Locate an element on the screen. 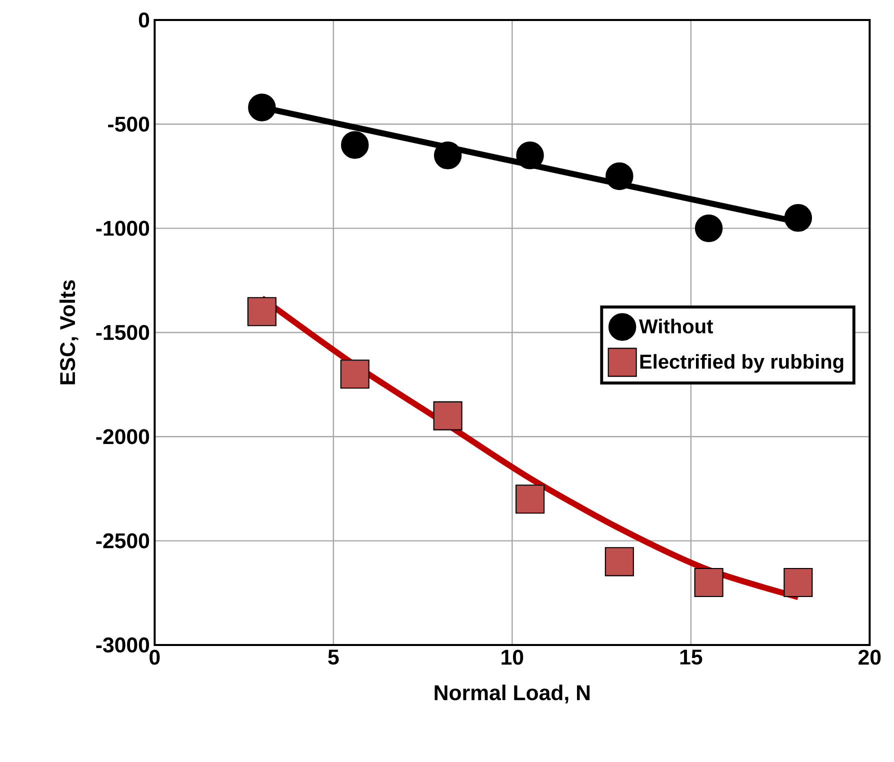  y-tick-label: -1500 is located at coordinates (123, 332).